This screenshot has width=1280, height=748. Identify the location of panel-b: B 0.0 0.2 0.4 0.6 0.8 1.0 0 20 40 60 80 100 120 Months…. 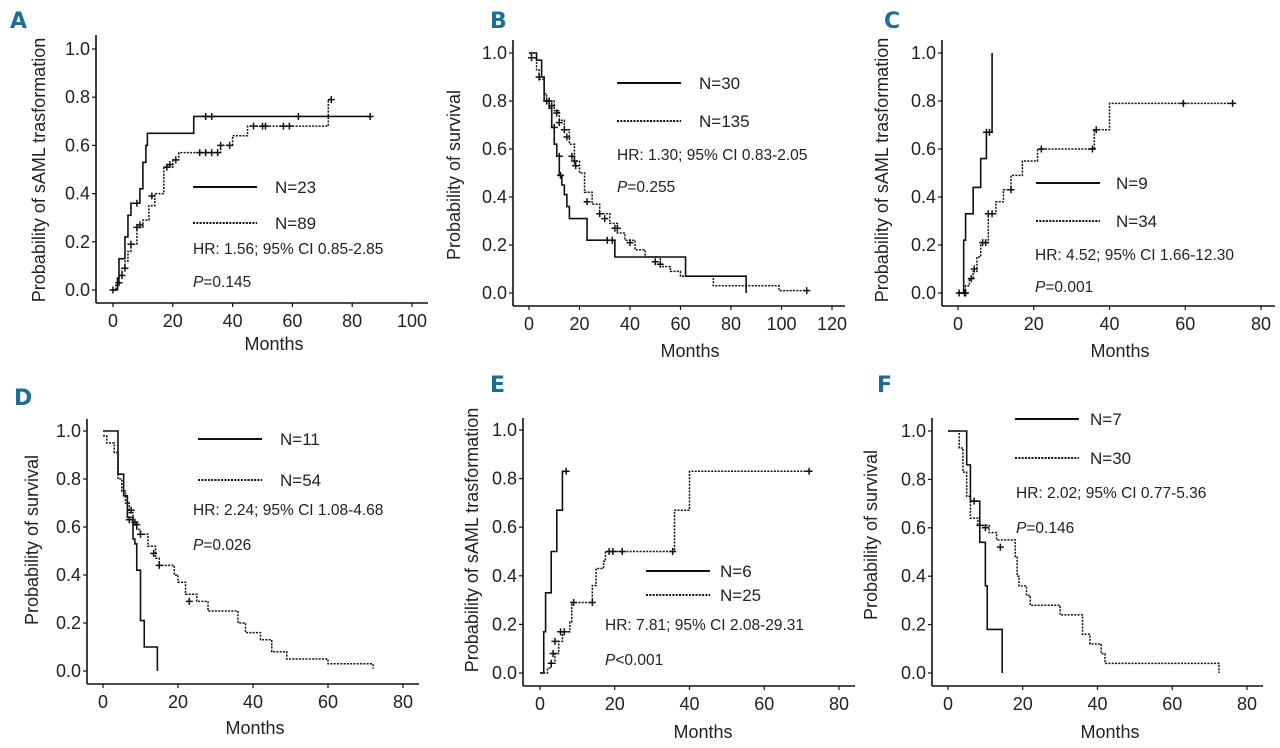
(645, 185).